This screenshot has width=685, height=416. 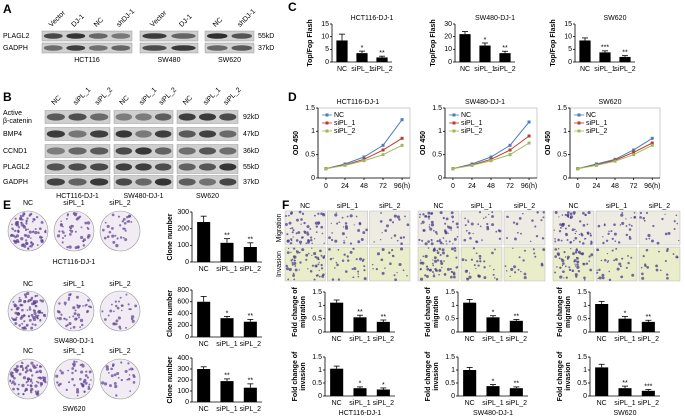 I want to click on significance-label: **, so click(x=382, y=53).